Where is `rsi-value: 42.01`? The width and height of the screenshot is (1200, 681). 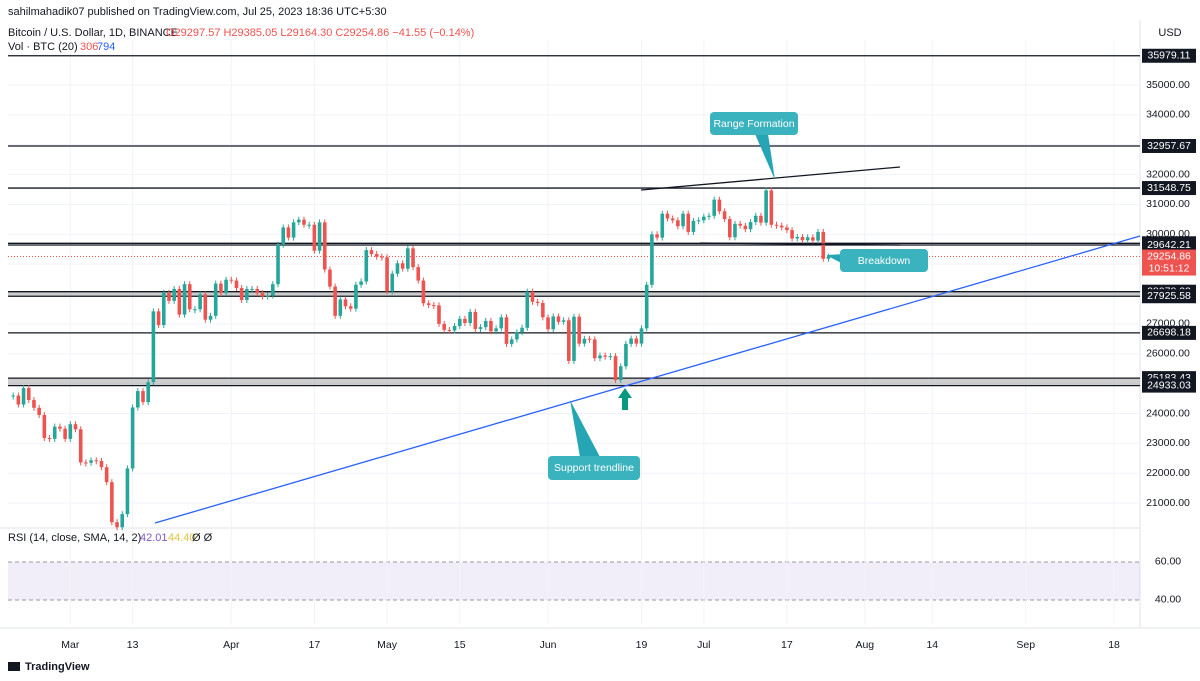
rsi-value: 42.01 is located at coordinates (154, 538).